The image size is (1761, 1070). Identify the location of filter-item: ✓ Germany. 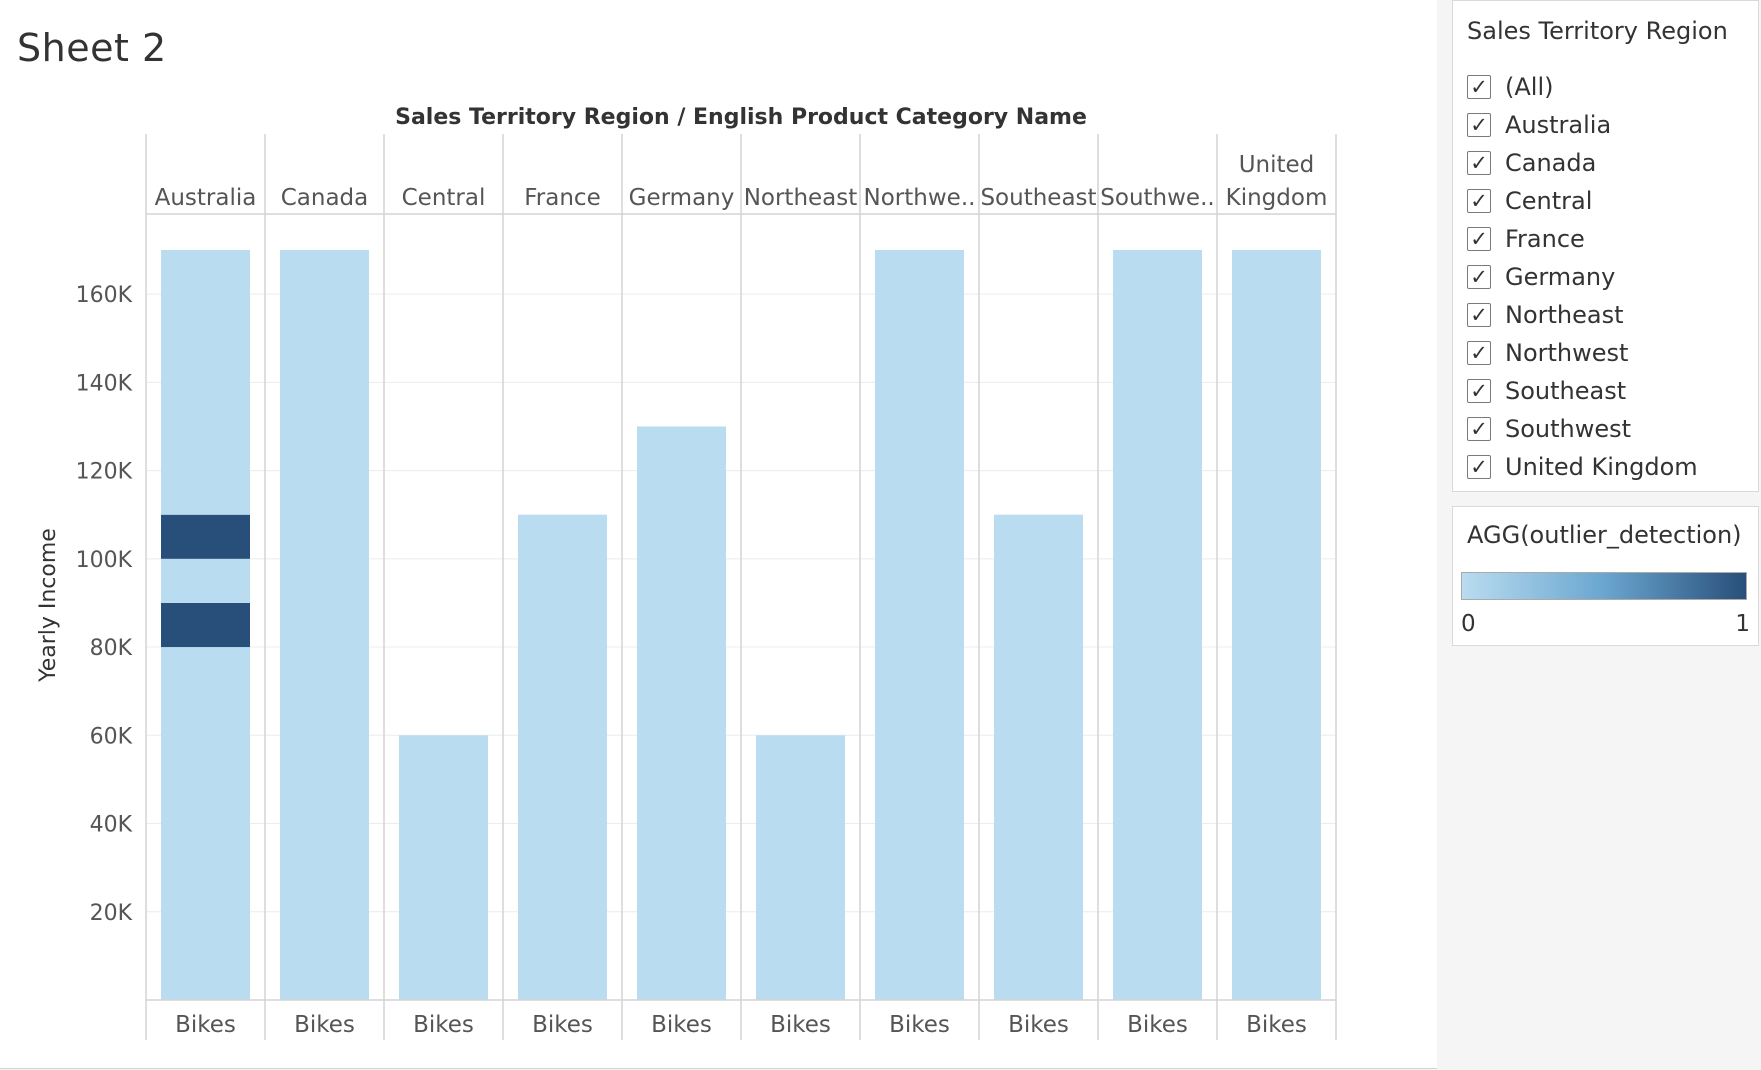
(1582, 277).